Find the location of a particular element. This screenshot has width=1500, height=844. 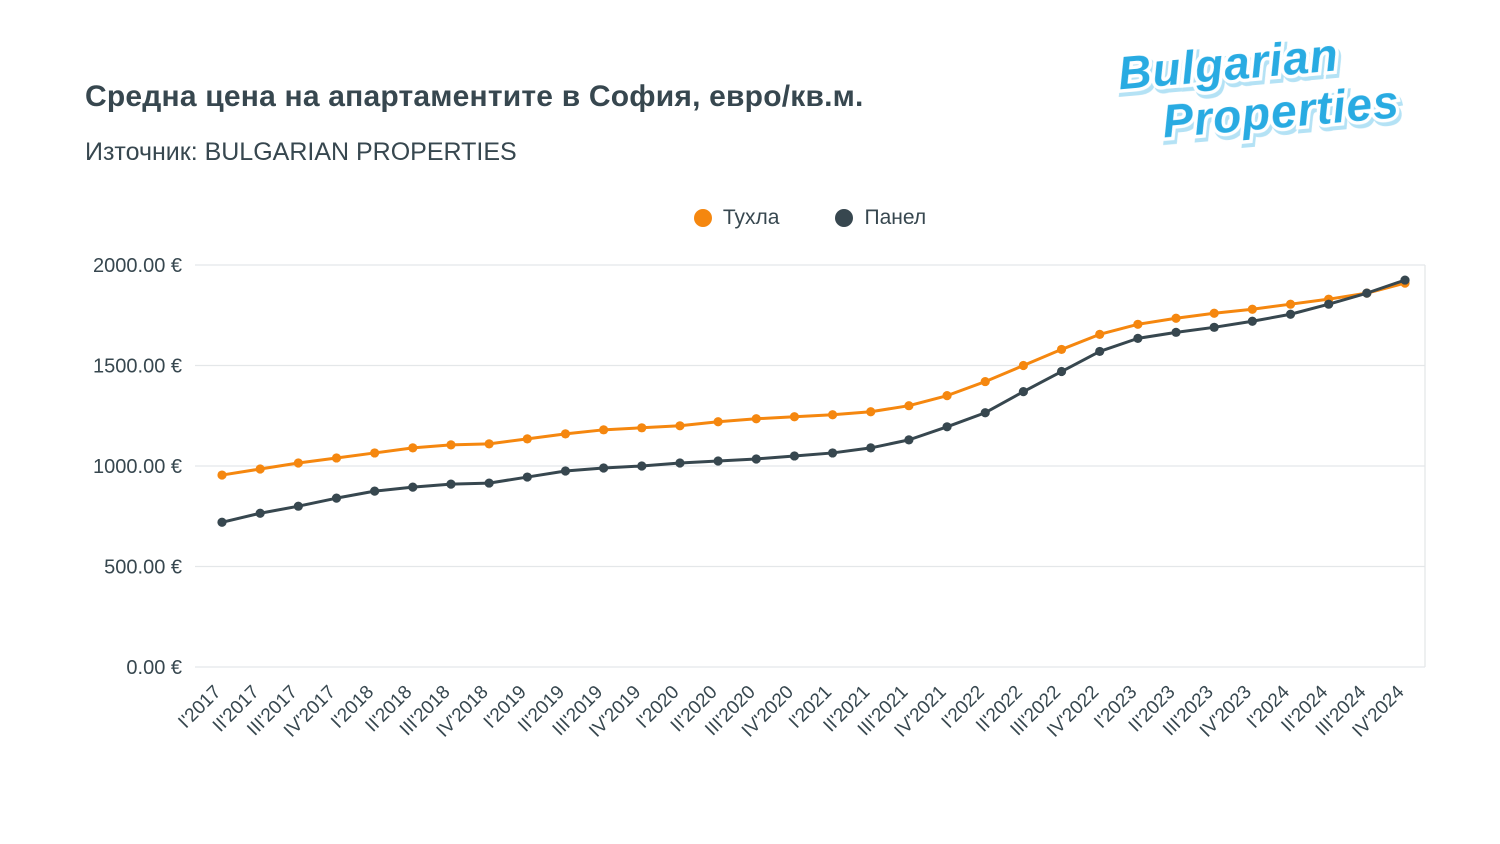

y-tick-label: 1000.00 € is located at coordinates (137, 467).